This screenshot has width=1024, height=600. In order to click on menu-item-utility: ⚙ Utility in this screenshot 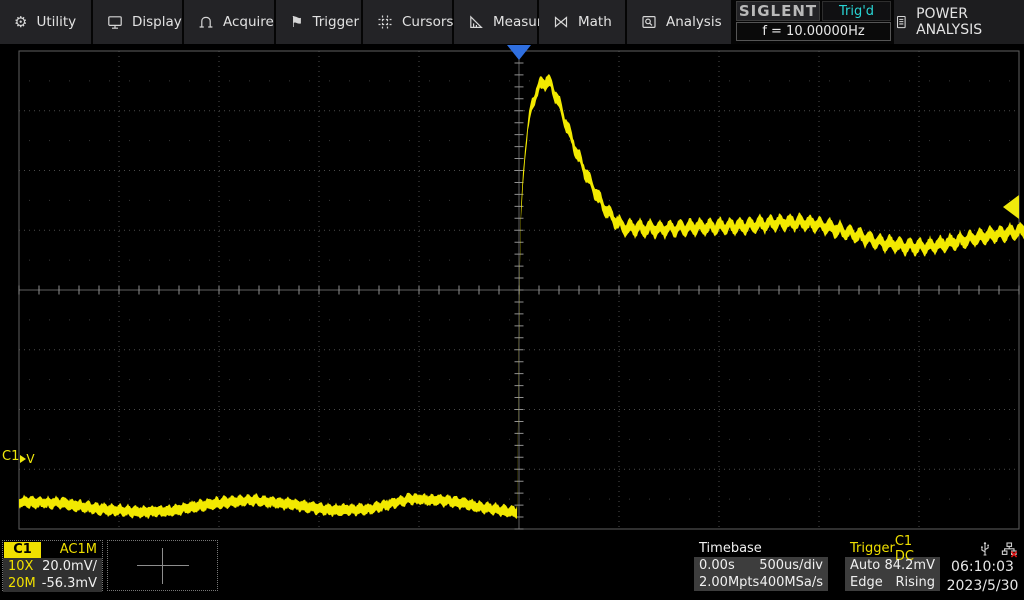, I will do `click(45, 22)`.